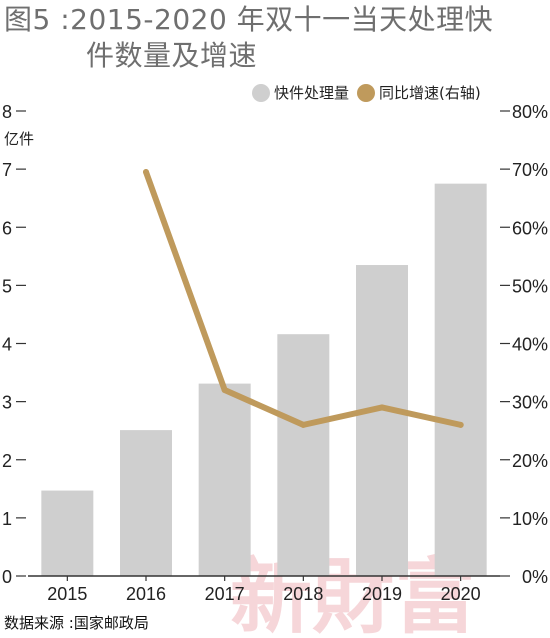 The image size is (550, 638). What do you see at coordinates (172, 55) in the screenshot?
I see `chart-title-line2: 件数量及增速` at bounding box center [172, 55].